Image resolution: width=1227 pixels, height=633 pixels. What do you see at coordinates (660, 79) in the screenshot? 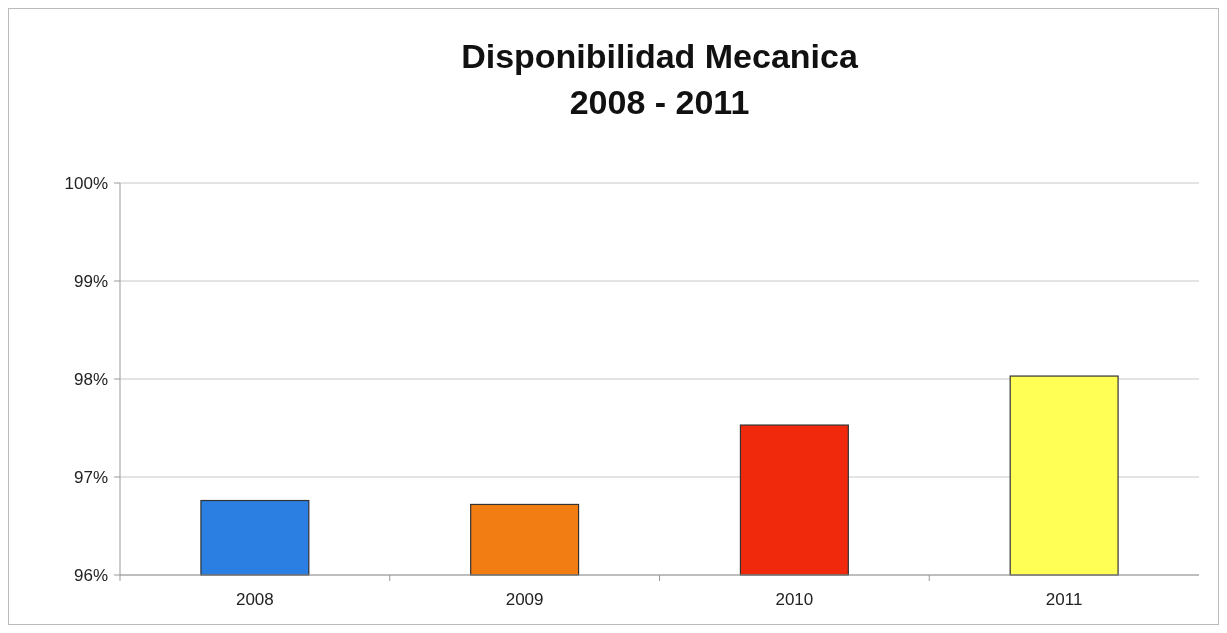
I see `chart-title: Disponibilidad Mecanica 2008 - 2011` at bounding box center [660, 79].